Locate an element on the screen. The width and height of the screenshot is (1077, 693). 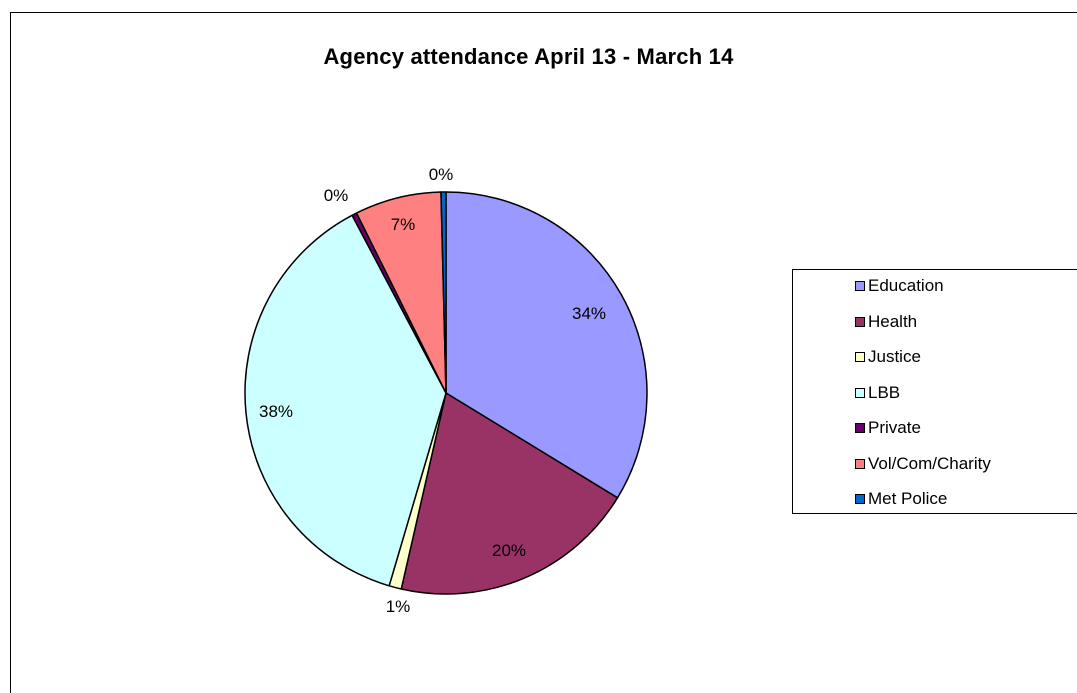
legend-item-private: Private is located at coordinates (888, 428).